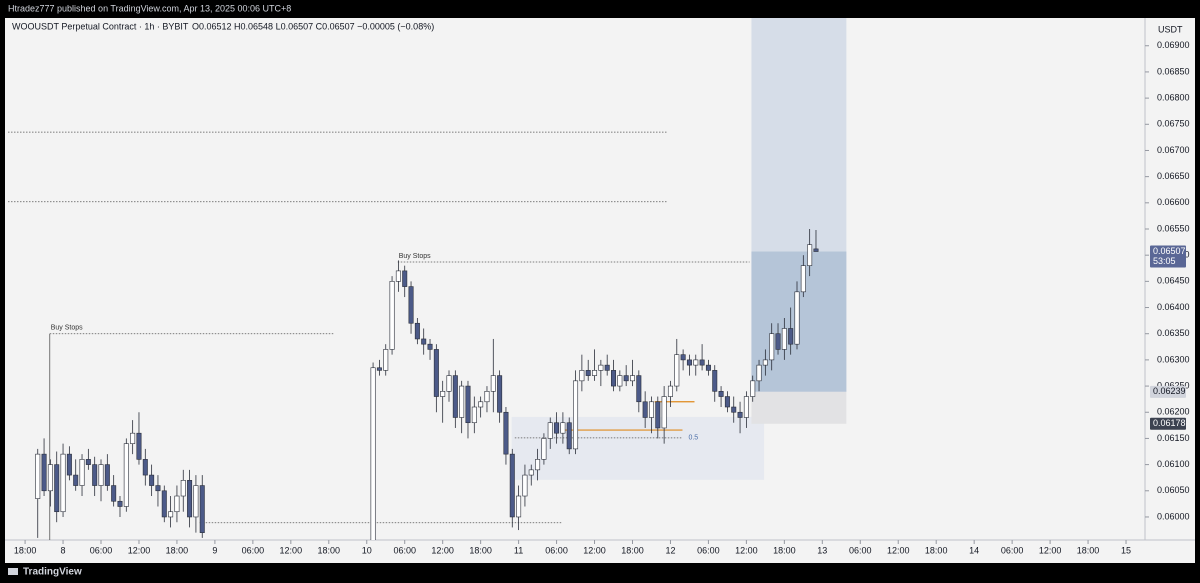 The image size is (1200, 583). What do you see at coordinates (1169, 251) in the screenshot?
I see `price-tag-label: 0.06507` at bounding box center [1169, 251].